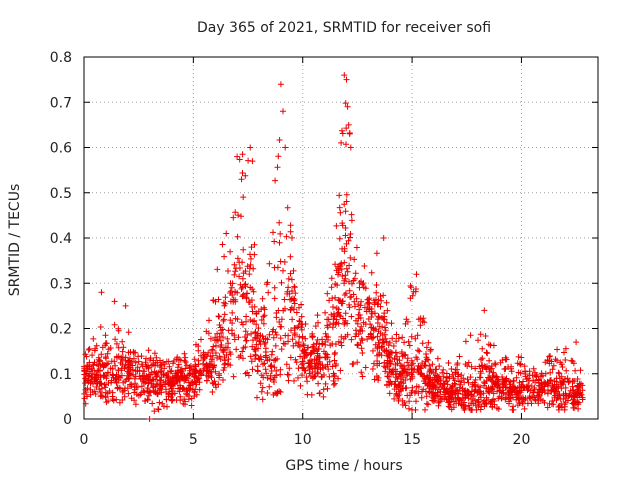 The width and height of the screenshot is (640, 480). Describe the element at coordinates (61, 239) in the screenshot. I see `y-tick-label: 0.4` at that location.